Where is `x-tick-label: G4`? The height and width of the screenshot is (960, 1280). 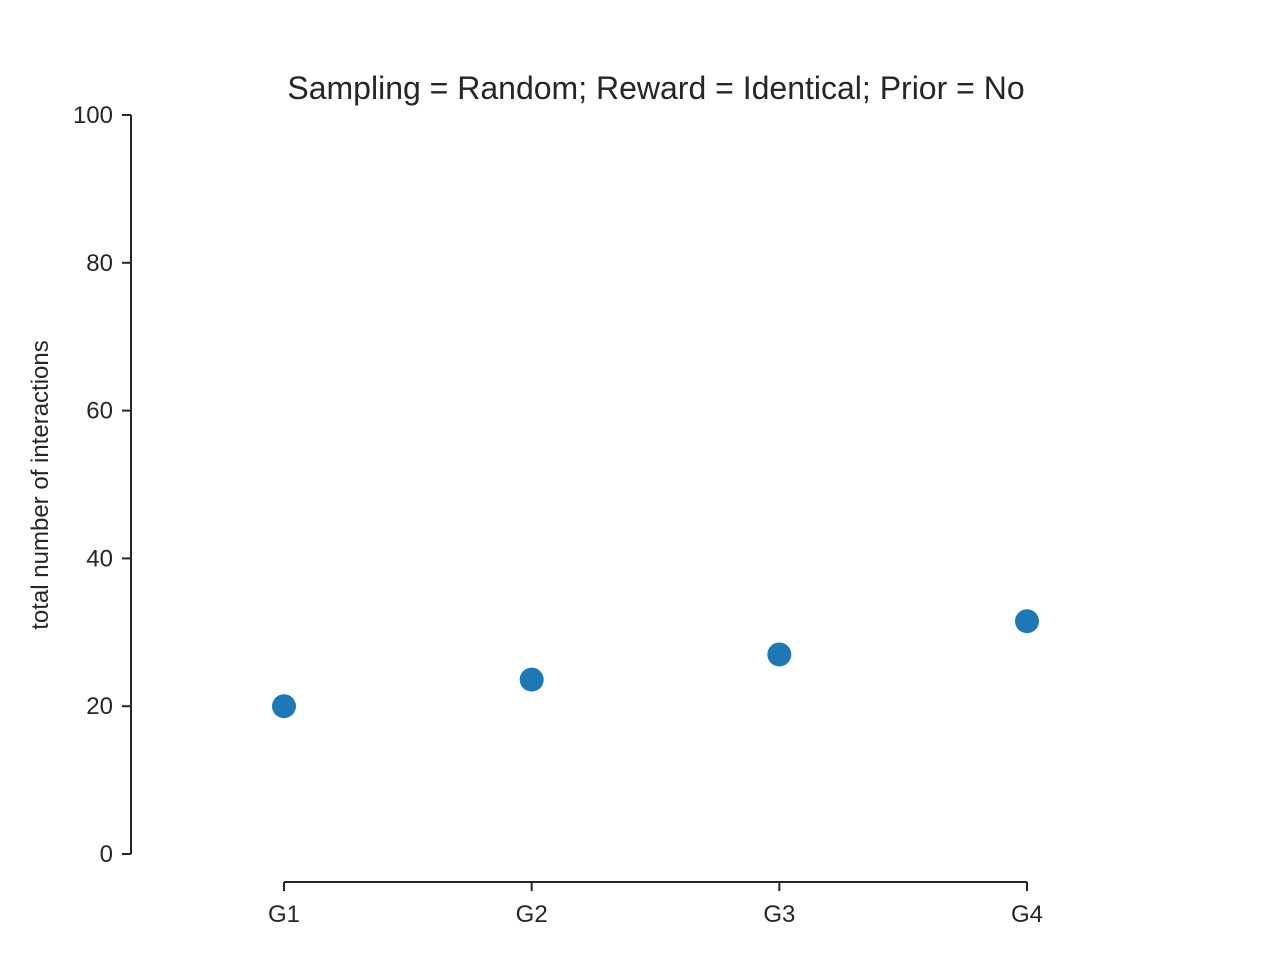 x-tick-label: G4 is located at coordinates (1027, 914).